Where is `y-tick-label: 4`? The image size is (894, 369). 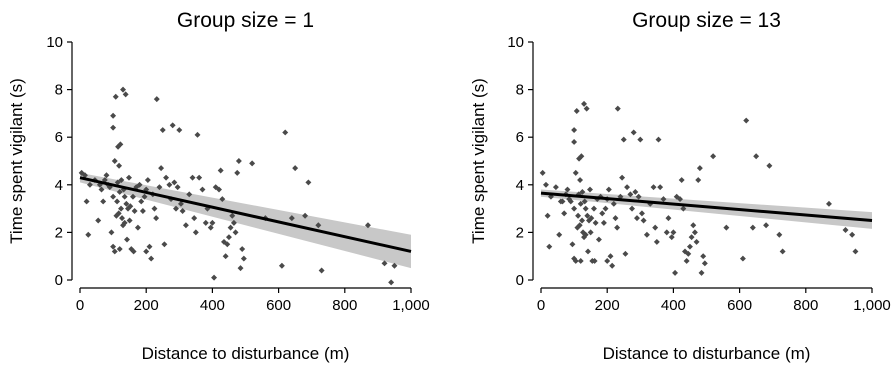 y-tick-label: 4 is located at coordinates (520, 185).